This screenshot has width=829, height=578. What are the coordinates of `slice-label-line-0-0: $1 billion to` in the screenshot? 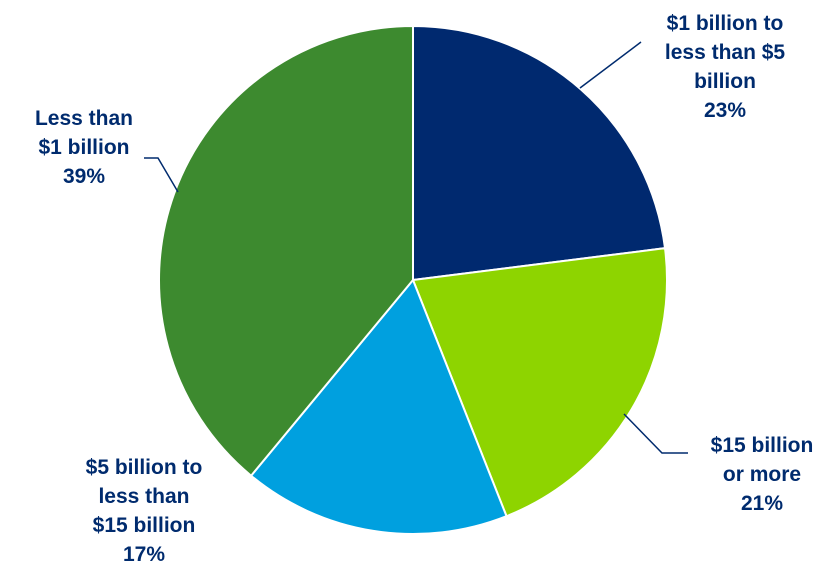 It's located at (725, 23).